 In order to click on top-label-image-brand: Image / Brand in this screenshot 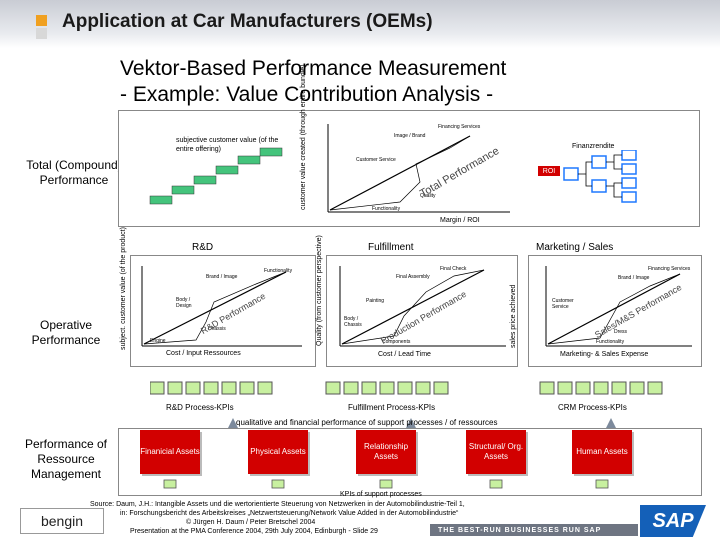, I will do `click(410, 136)`.